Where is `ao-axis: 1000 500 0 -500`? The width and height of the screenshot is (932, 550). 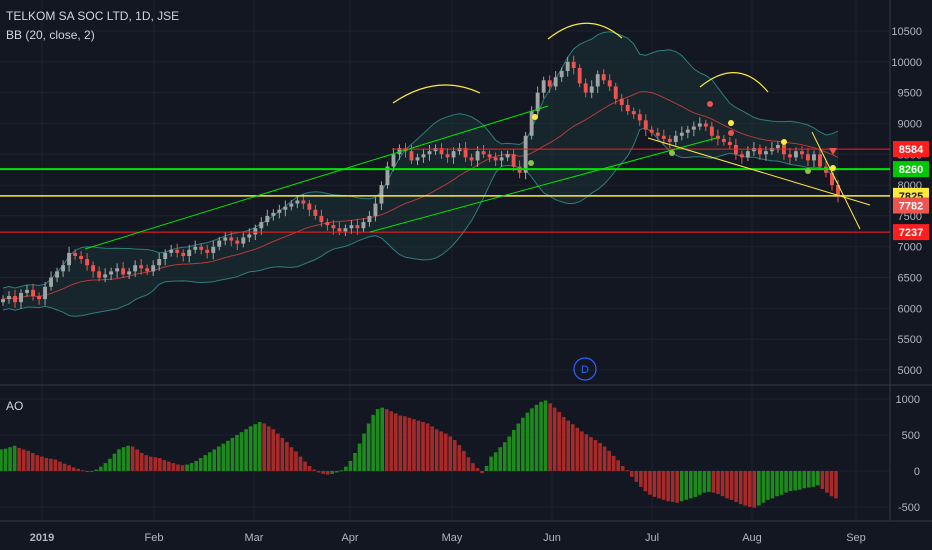 ao-axis: 1000 500 0 -500 is located at coordinates (908, 454).